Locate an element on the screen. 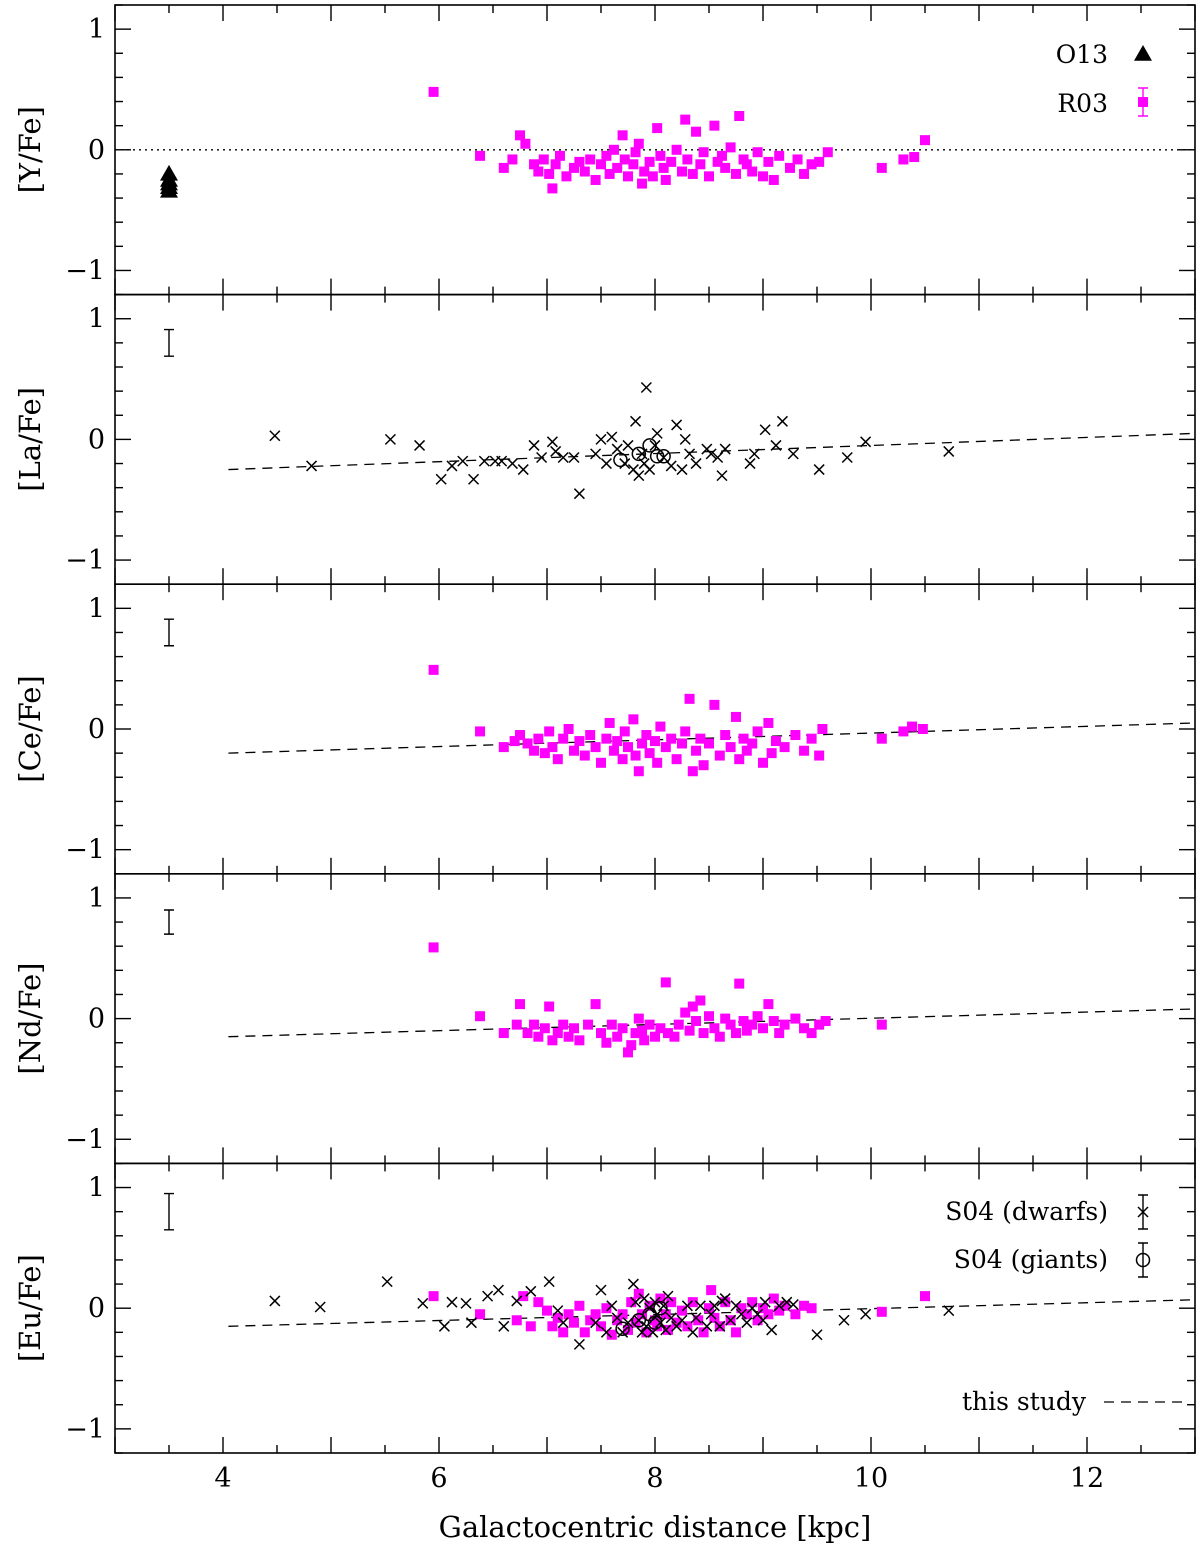 The image size is (1200, 1549). o13-triangle is located at coordinates (169, 189).